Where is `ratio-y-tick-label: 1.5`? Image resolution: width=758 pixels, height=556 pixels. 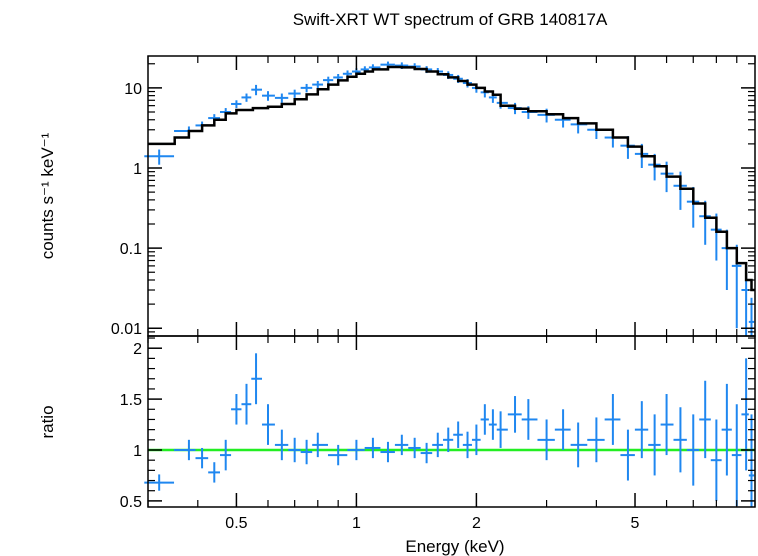
ratio-y-tick-label: 1.5 is located at coordinates (131, 400).